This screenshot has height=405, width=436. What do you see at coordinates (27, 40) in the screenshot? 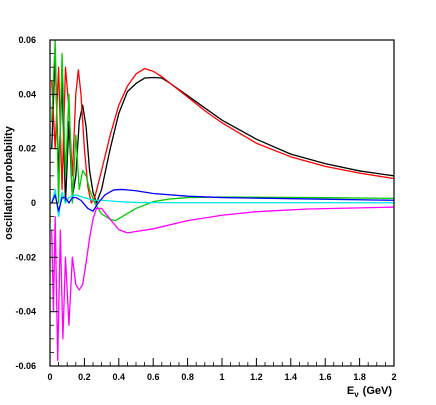
I see `y-tick-label: 0.06` at bounding box center [27, 40].